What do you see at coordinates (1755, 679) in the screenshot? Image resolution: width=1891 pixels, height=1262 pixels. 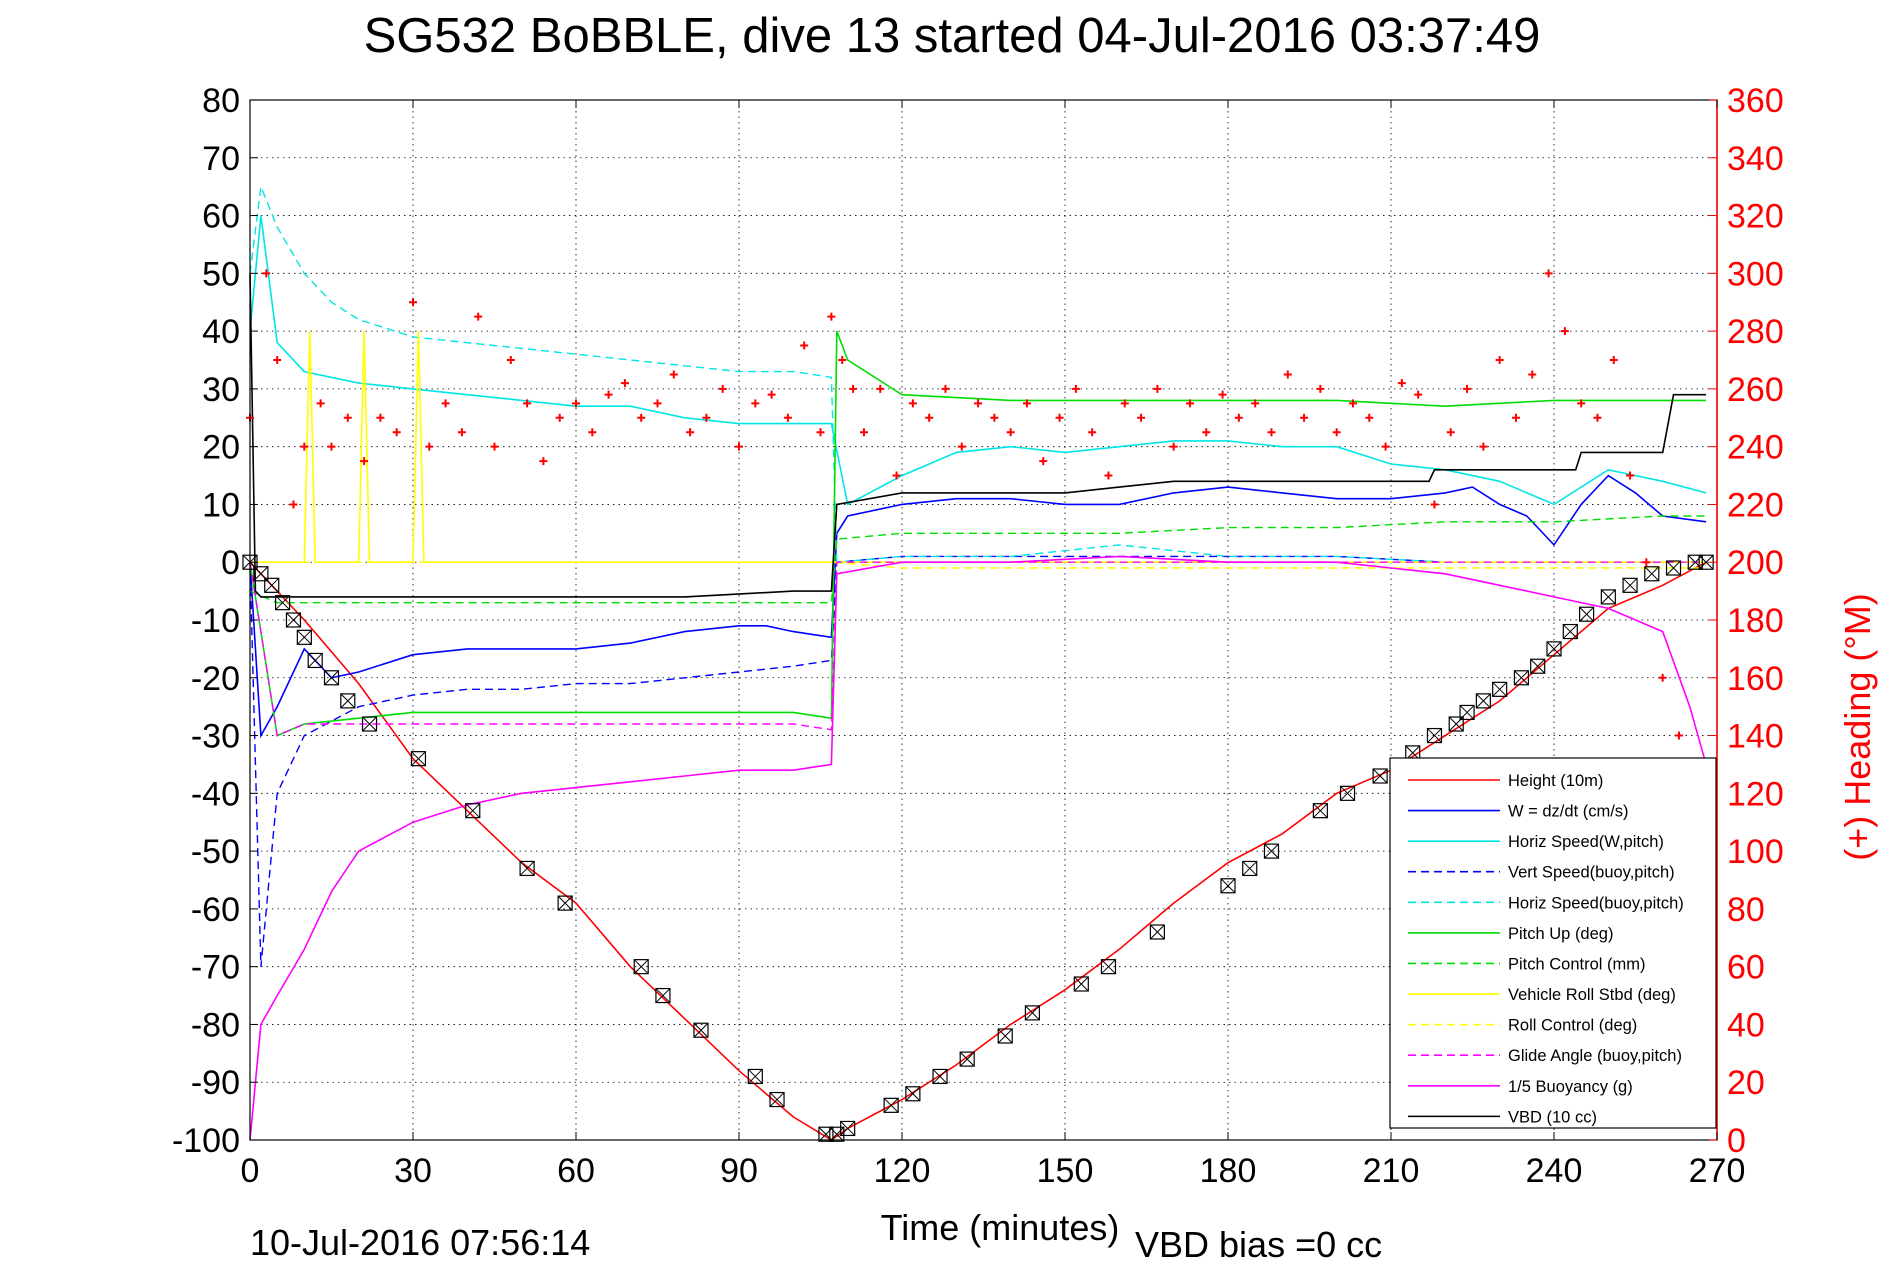 I see `y-right-tick-label: 160` at bounding box center [1755, 679].